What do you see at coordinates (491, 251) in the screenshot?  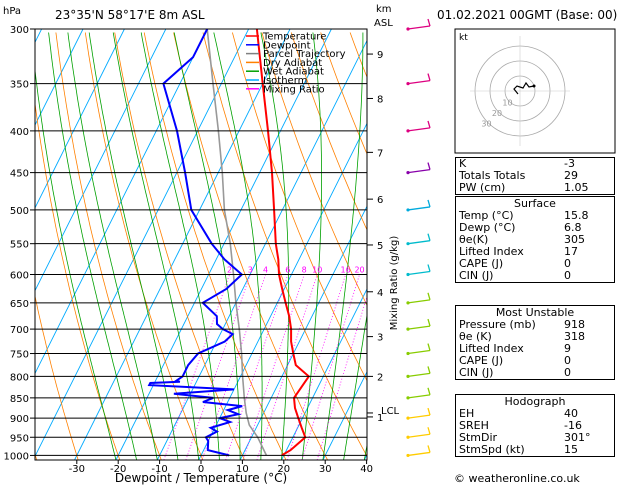 I see `index-label: Lifted Index` at bounding box center [491, 251].